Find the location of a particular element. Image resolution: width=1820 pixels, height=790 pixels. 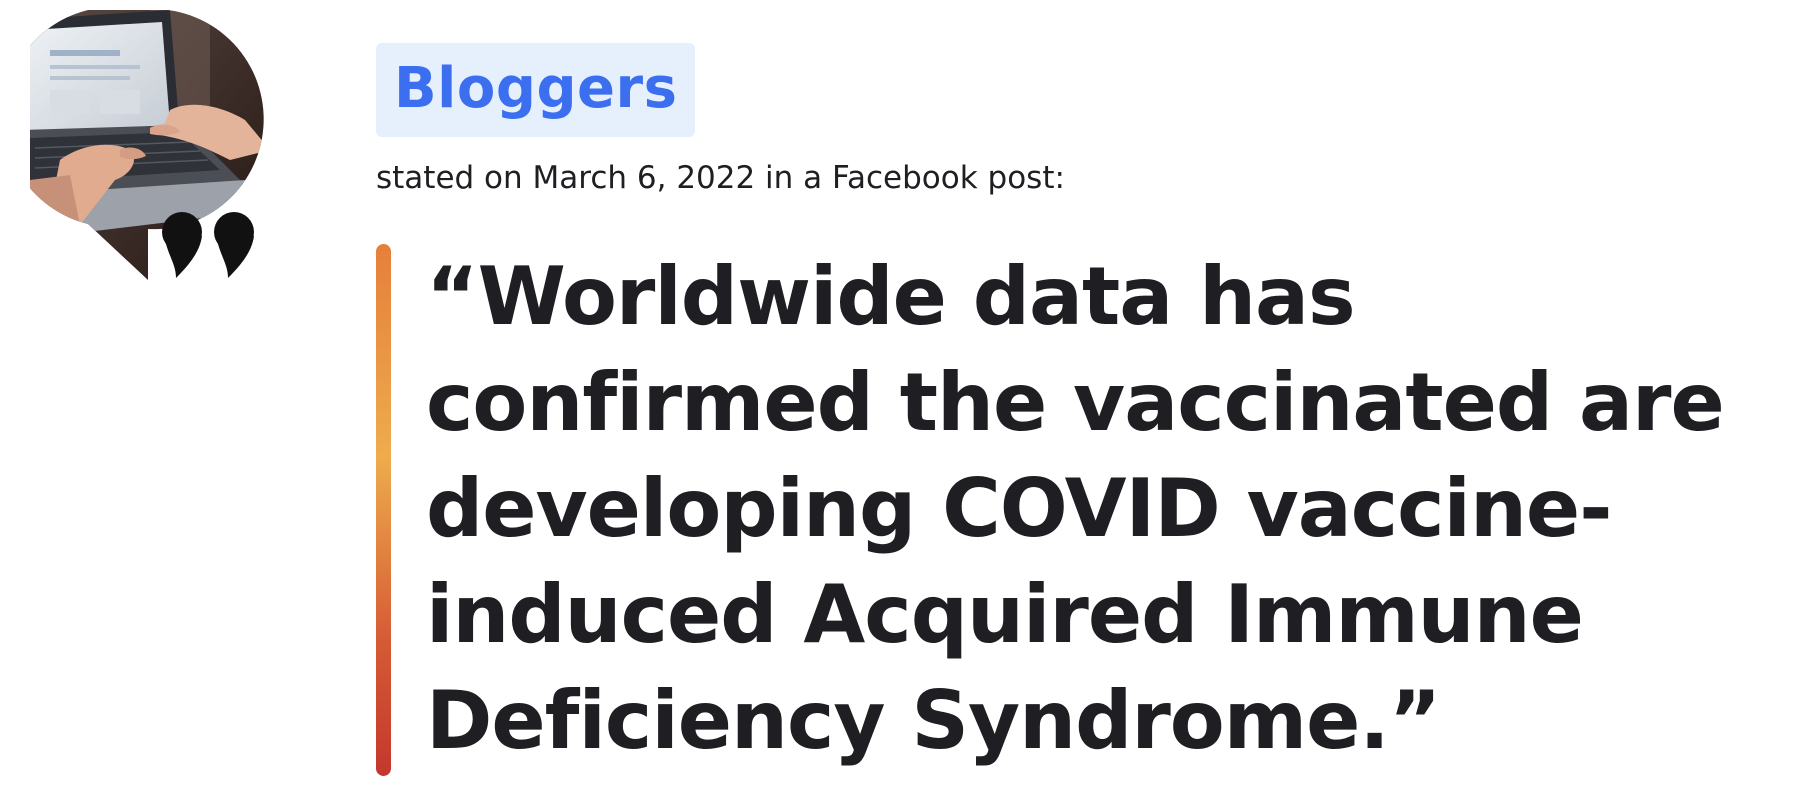

speaker-name-badge: Bloggers is located at coordinates (536, 90).